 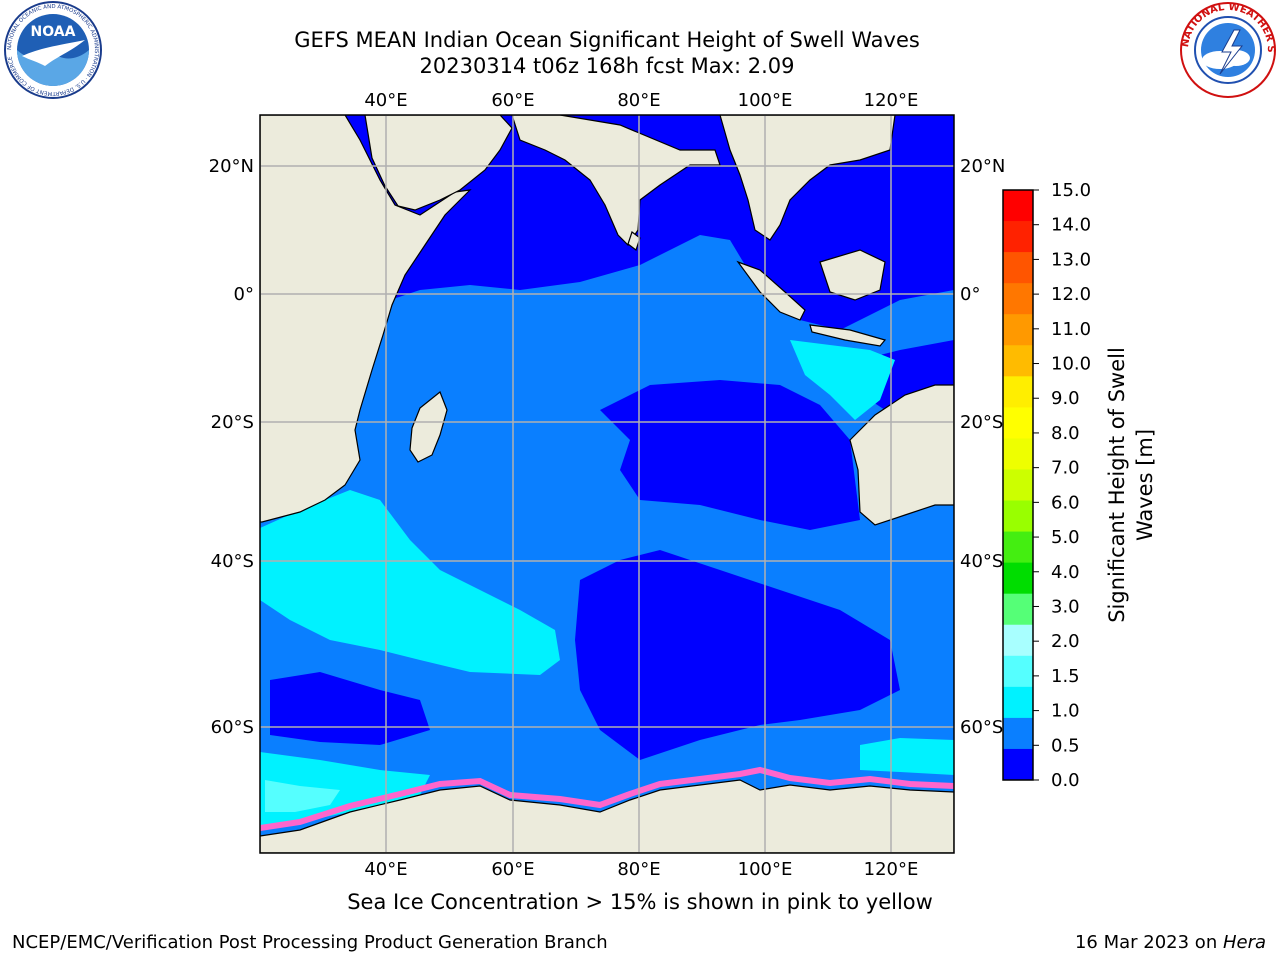 I want to click on lat-label-right-2: 20°S, so click(x=981, y=422).